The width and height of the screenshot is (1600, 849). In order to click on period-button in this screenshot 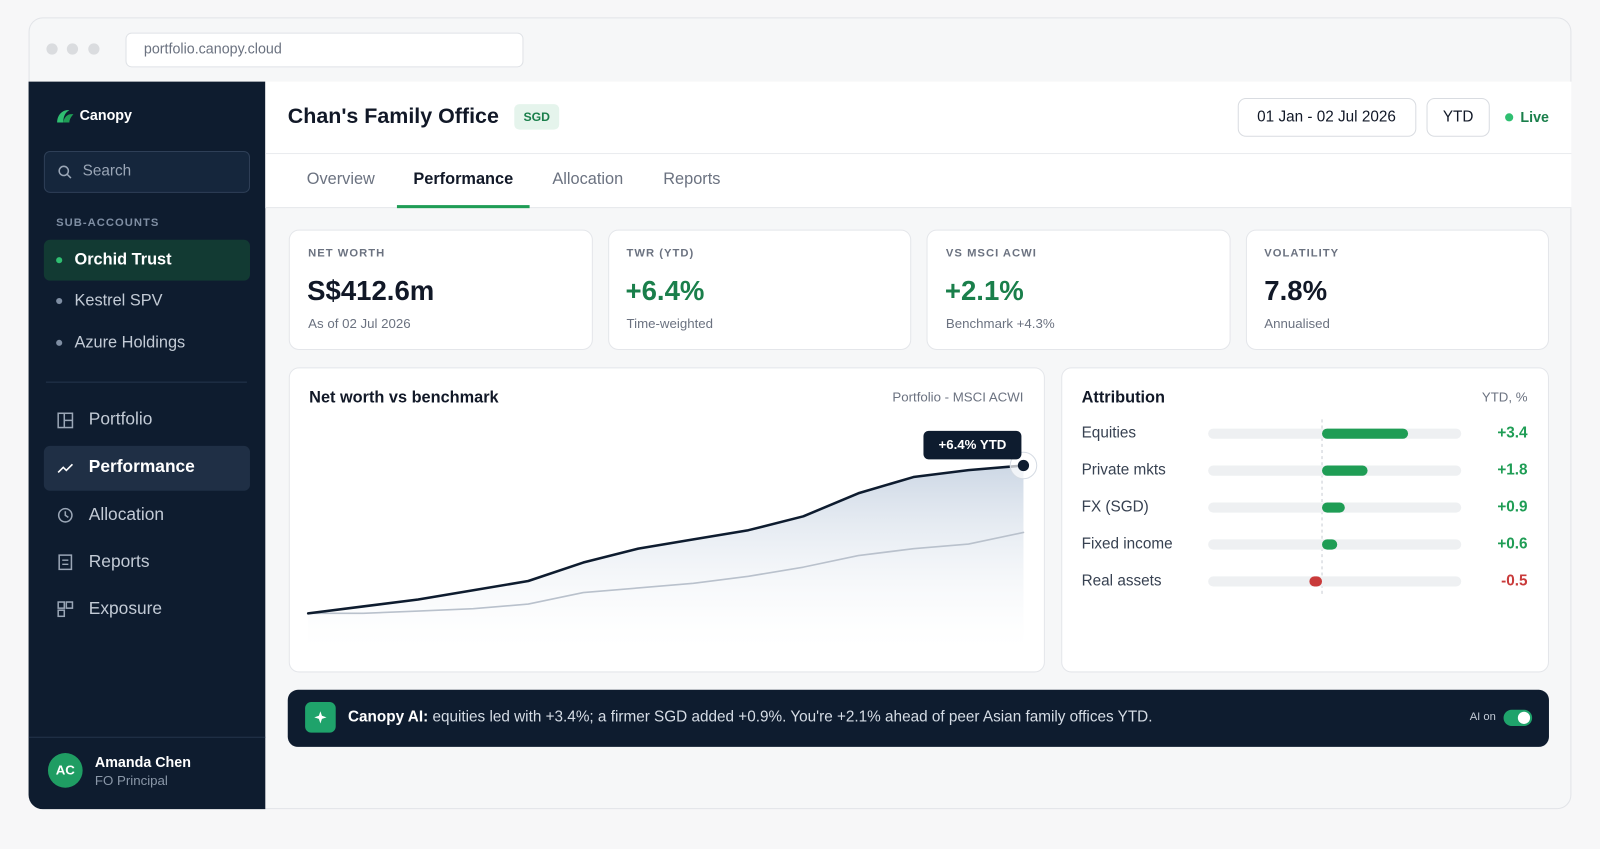, I will do `click(1458, 117)`.